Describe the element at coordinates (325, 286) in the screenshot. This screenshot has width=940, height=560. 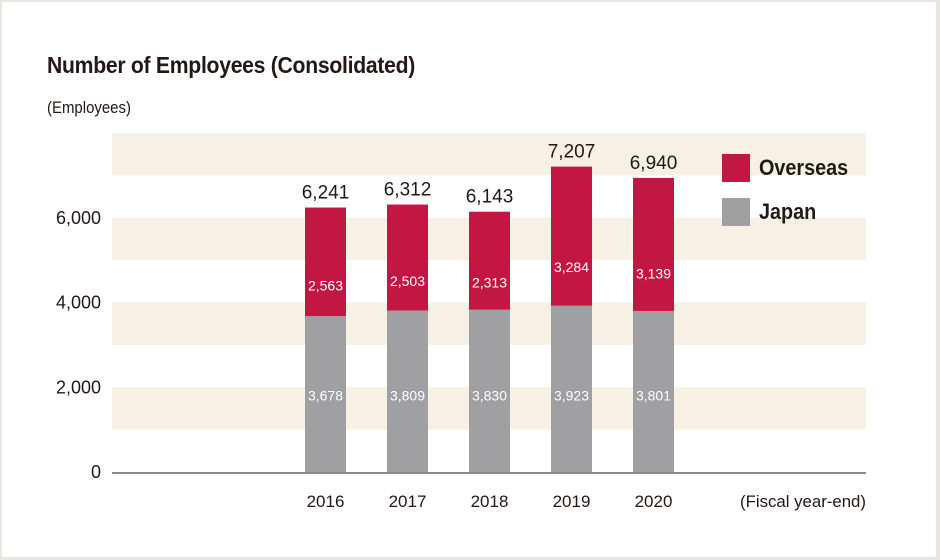
I see `bar-value-label: 2,563` at that location.